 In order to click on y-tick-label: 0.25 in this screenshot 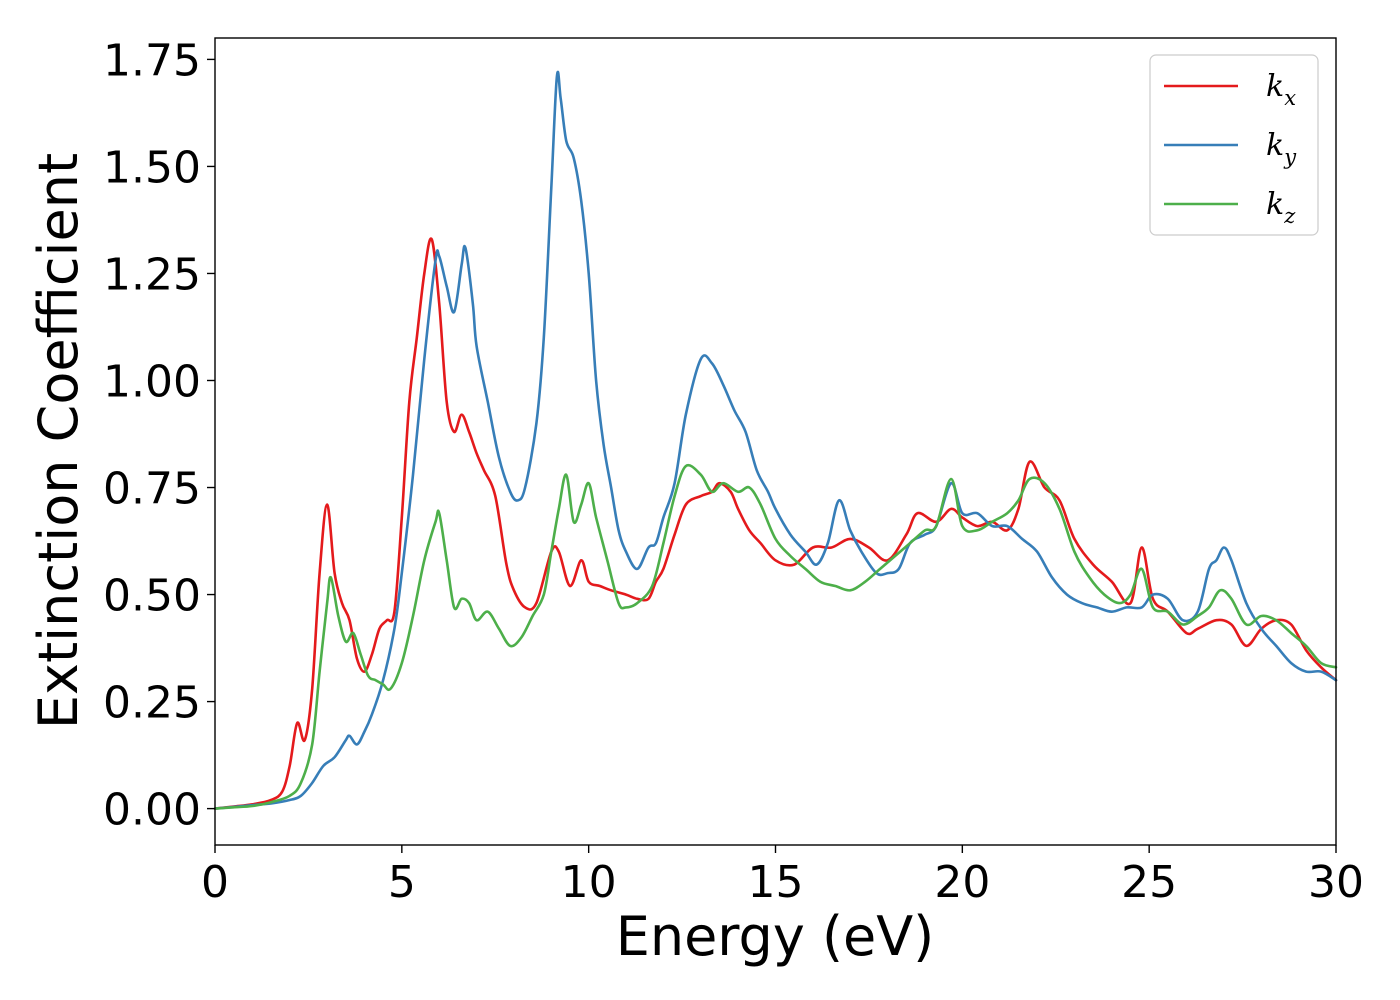, I will do `click(152, 703)`.